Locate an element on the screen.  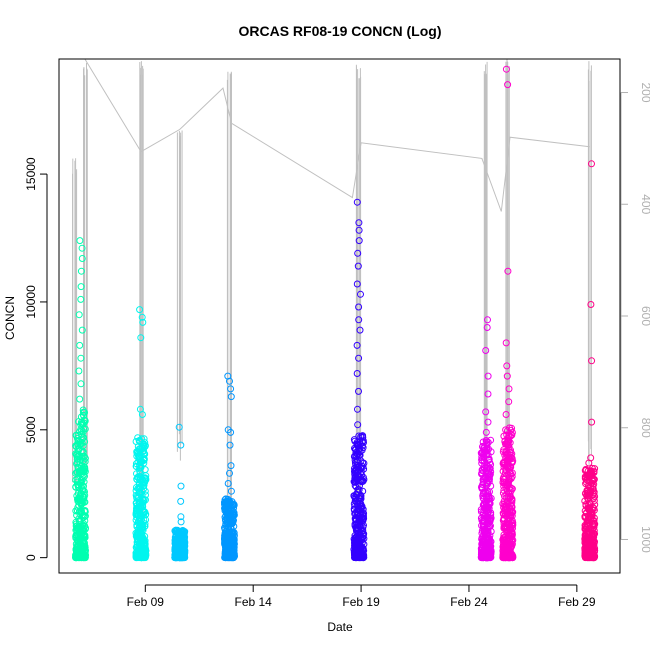
series-RF15 is located at coordinates (590, 361).